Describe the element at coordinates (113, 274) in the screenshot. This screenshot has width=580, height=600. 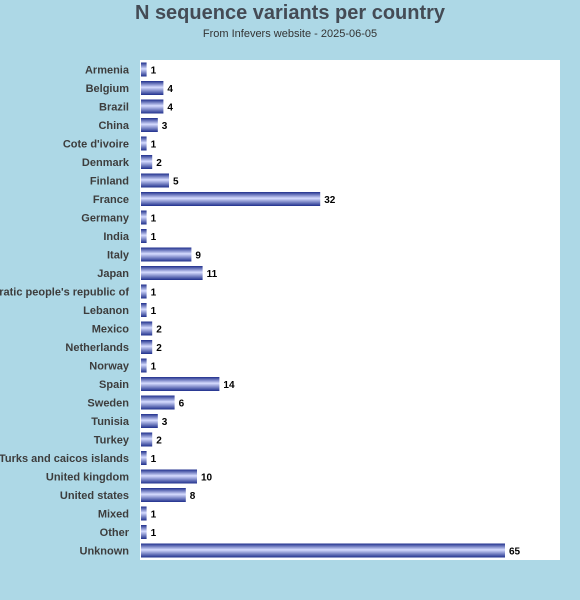
I see `category-label: Japan` at that location.